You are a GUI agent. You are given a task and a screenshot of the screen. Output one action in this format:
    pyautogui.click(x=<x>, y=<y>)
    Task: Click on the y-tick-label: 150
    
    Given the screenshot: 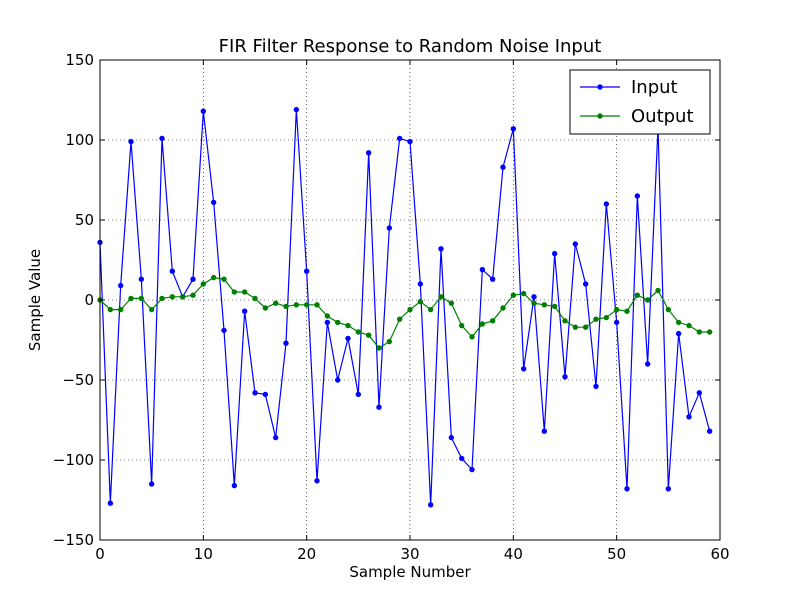 What is the action you would take?
    pyautogui.click(x=79, y=60)
    